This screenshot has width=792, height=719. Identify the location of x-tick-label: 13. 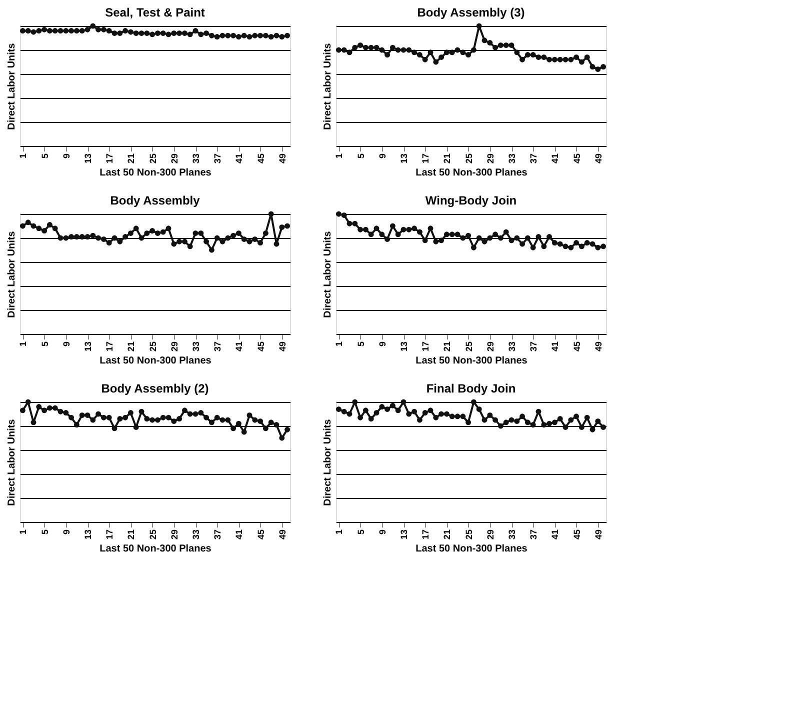
(404, 347).